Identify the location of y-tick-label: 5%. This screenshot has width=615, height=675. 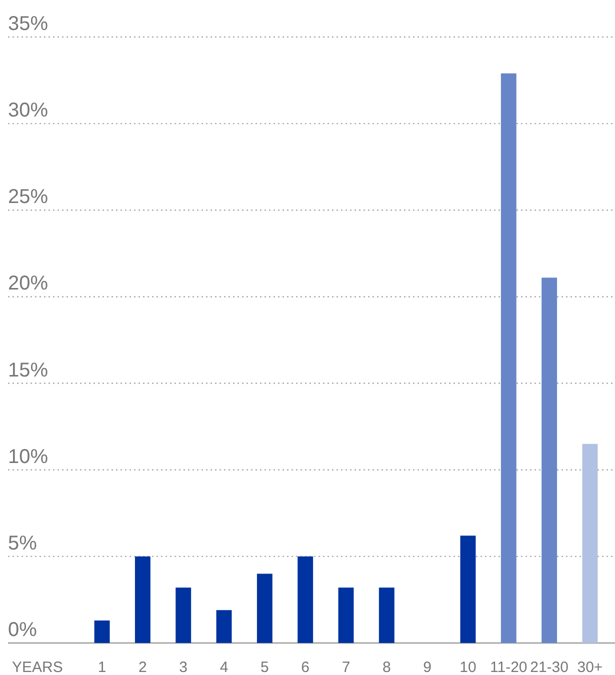
(23, 543).